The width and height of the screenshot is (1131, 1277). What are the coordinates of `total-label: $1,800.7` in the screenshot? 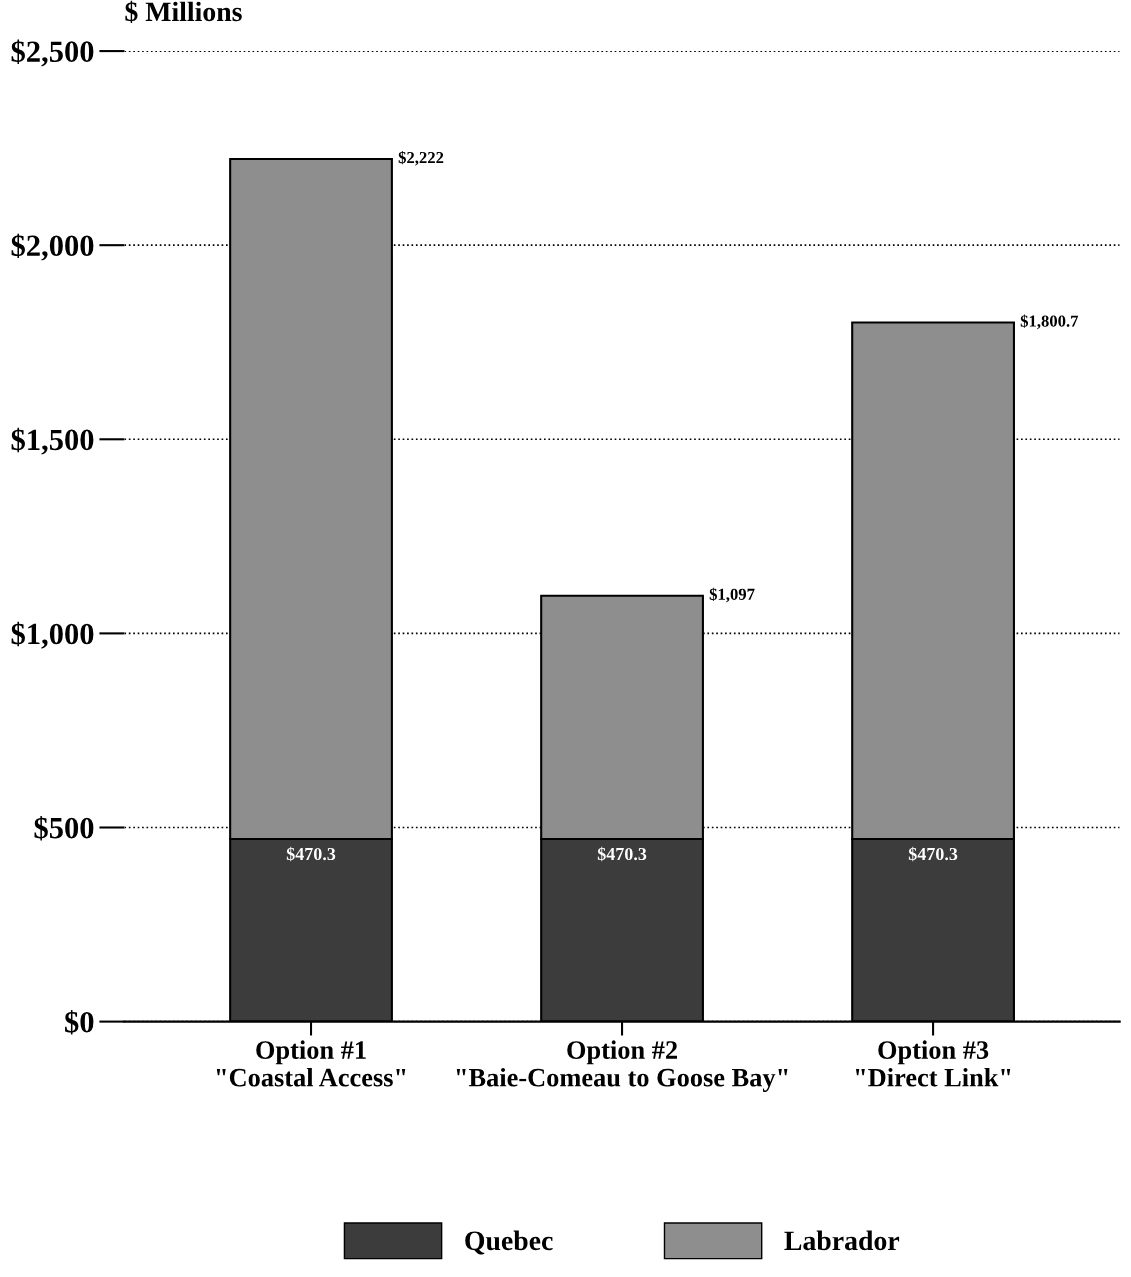 It's located at (1049, 322).